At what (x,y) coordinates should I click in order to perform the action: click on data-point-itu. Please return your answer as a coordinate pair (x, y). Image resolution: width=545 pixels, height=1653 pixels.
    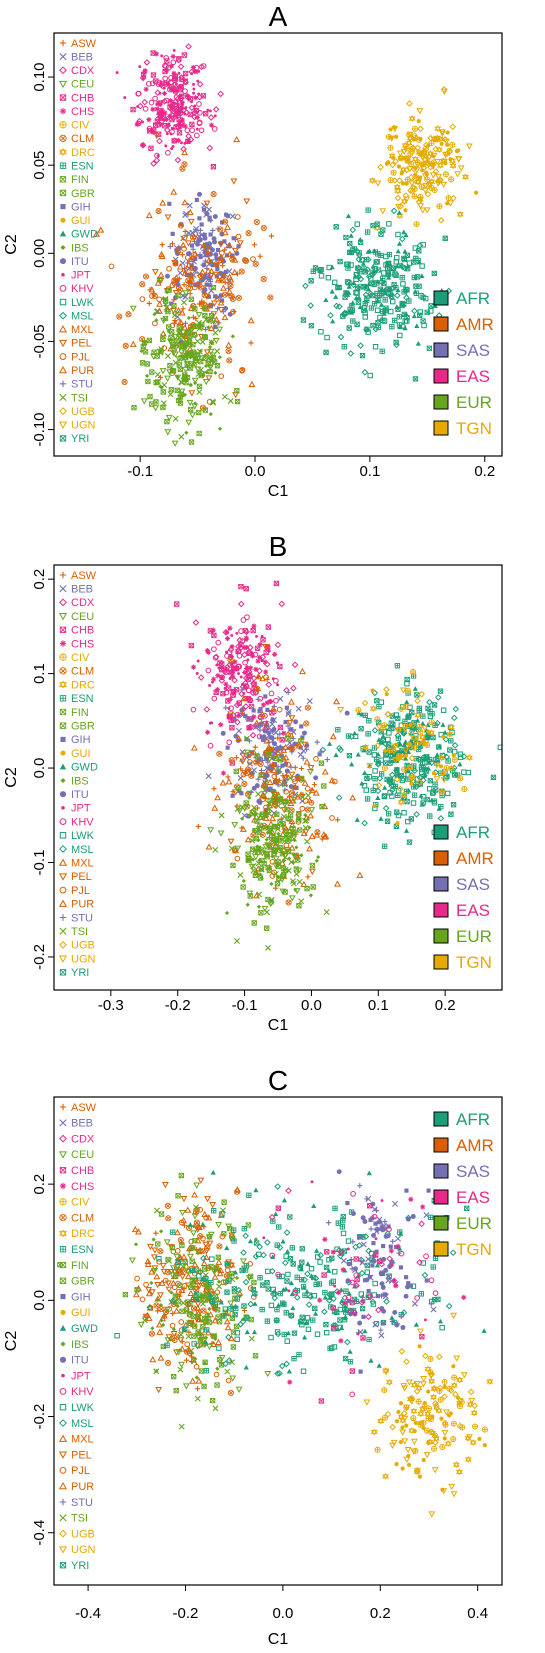
    Looking at the image, I should click on (205, 238).